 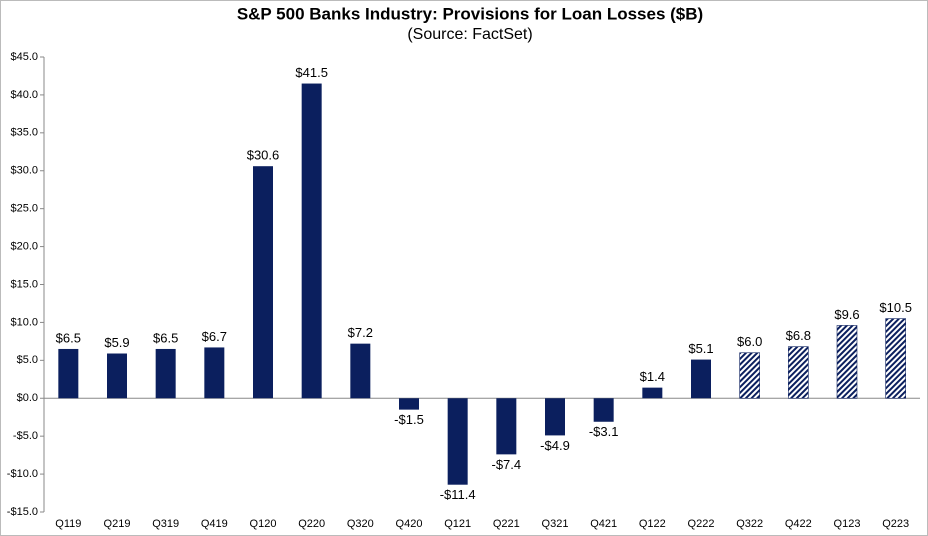 What do you see at coordinates (506, 524) in the screenshot?
I see `x-tick-label: Q221` at bounding box center [506, 524].